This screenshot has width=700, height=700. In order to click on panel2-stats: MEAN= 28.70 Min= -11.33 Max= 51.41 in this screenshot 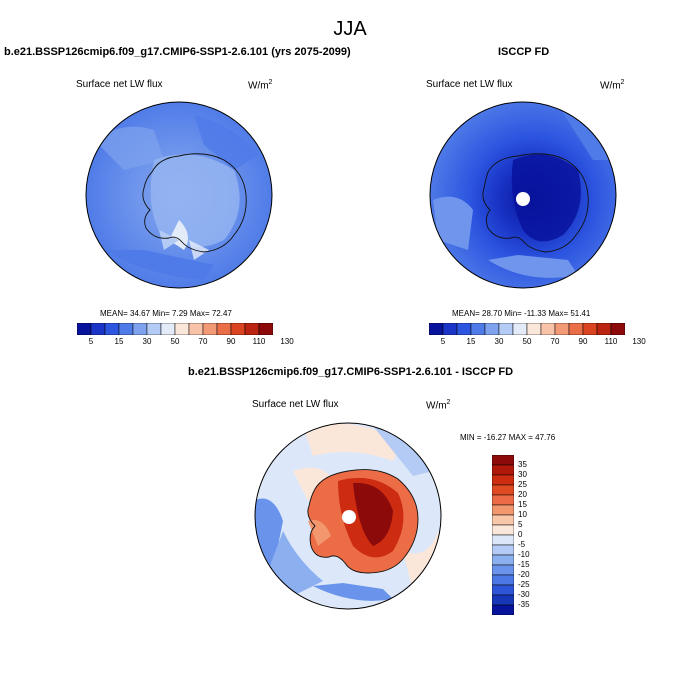, I will do `click(521, 313)`.